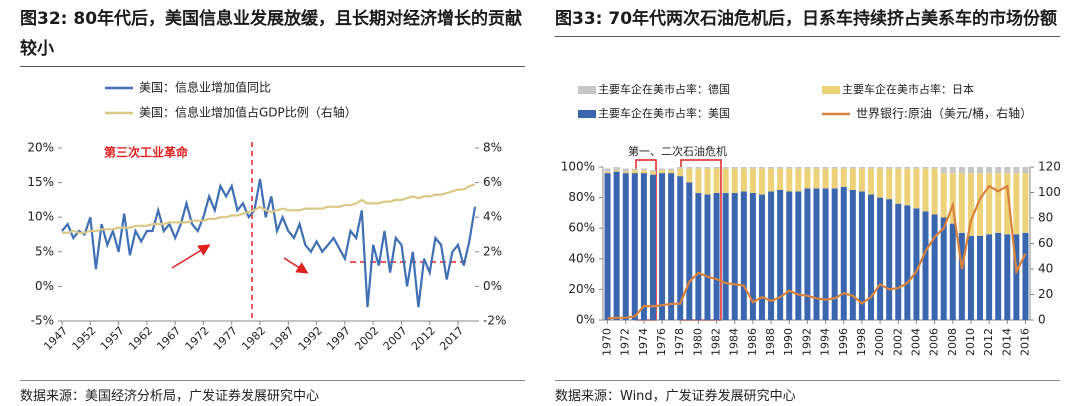 This screenshot has width=1080, height=406. Describe the element at coordinates (423, 338) in the screenshot. I see `x-tick-label: 2012` at that location.